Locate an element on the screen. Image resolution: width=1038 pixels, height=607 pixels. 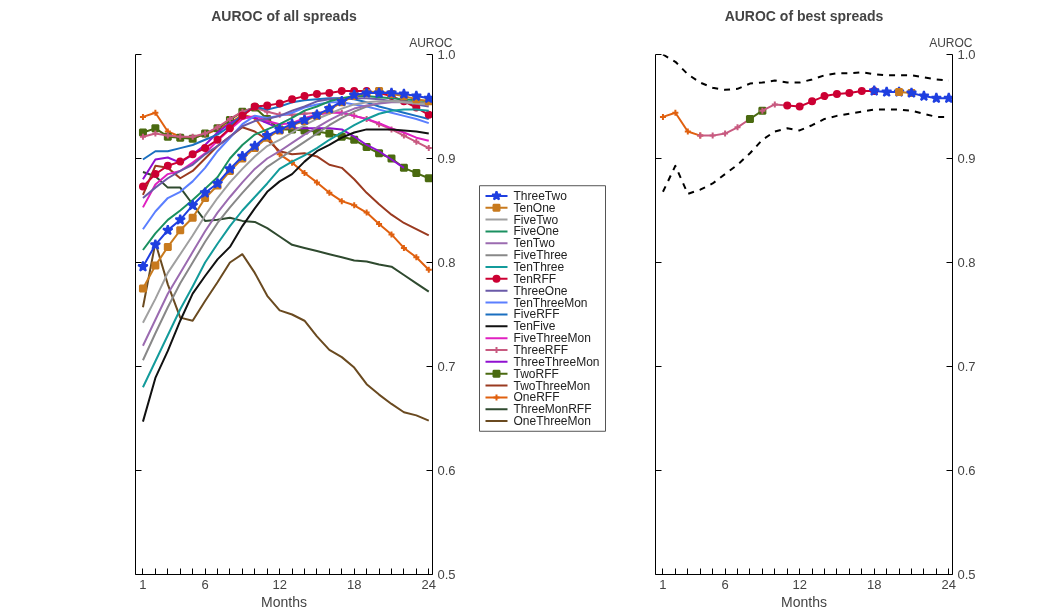
chart-title: AUROC of all spreads is located at coordinates (284, 15).